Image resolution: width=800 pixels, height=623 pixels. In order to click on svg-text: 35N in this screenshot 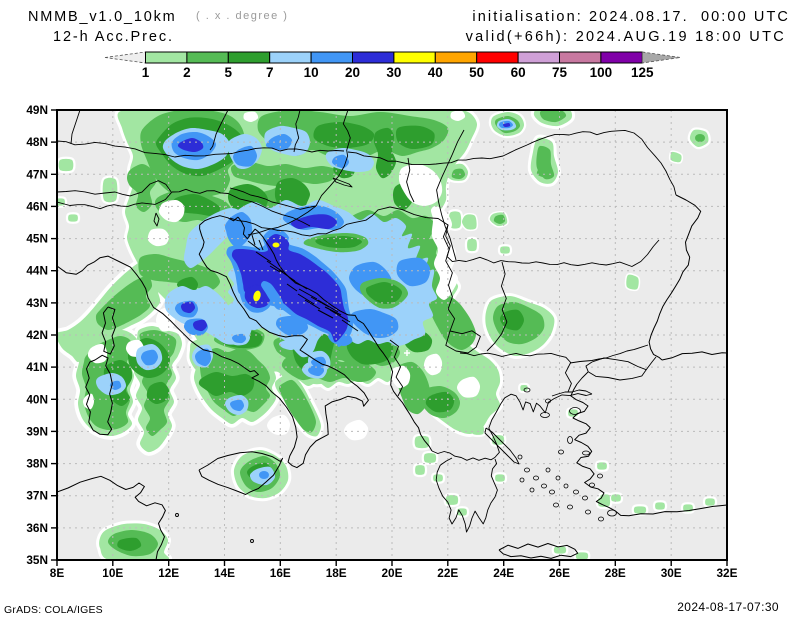, I will do `click(37, 560)`.